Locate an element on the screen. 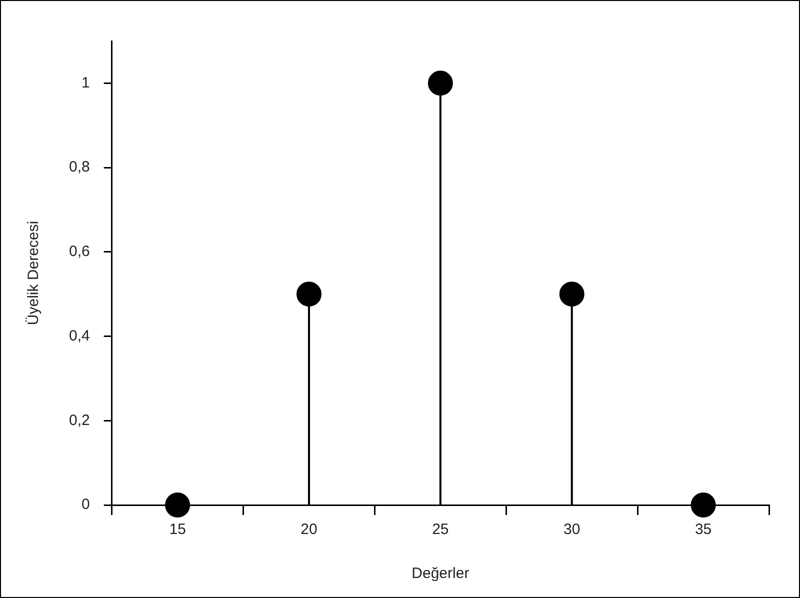 The image size is (800, 598). y-axis-title: Üyelik Derecesi is located at coordinates (33, 273).